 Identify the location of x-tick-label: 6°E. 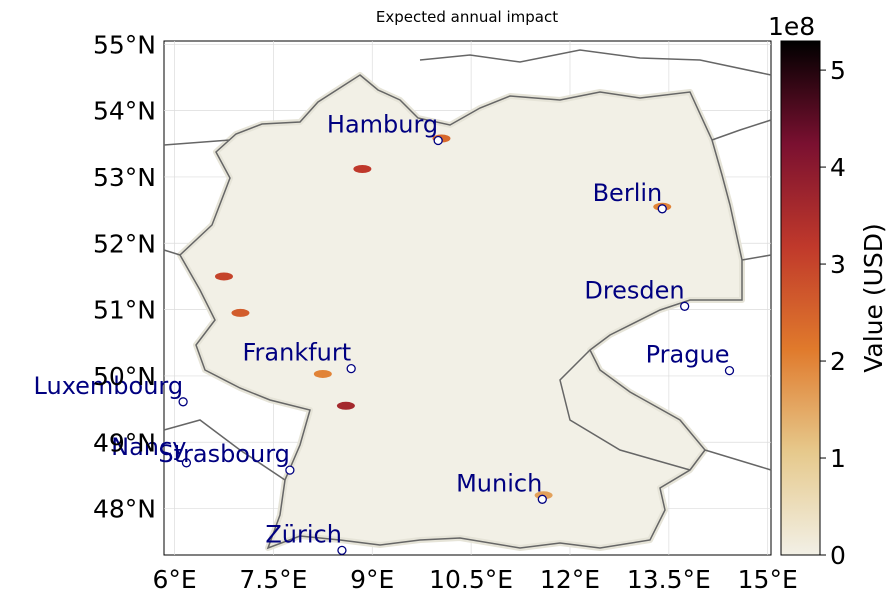
(174, 579).